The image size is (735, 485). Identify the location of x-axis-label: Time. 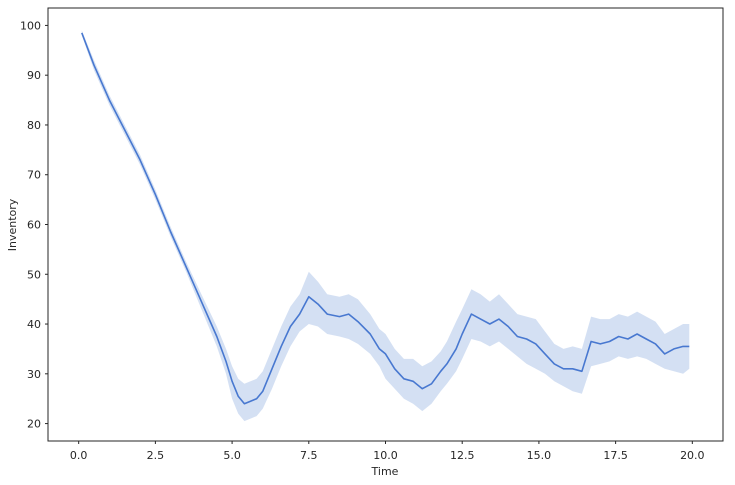
(385, 471).